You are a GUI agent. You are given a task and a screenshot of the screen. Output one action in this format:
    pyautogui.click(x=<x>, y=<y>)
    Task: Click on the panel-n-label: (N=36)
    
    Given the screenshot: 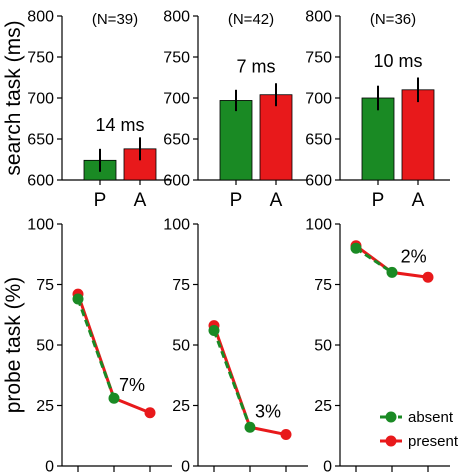 What is the action you would take?
    pyautogui.click(x=393, y=19)
    